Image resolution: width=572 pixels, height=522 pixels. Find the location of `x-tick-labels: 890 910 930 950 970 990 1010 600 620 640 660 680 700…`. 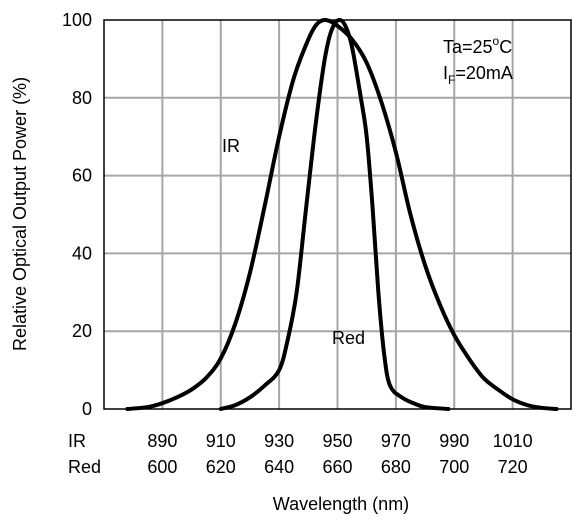

x-tick-labels: 890 910 930 950 970 990 1010 600 620 640 660 680 700… is located at coordinates (339, 454).